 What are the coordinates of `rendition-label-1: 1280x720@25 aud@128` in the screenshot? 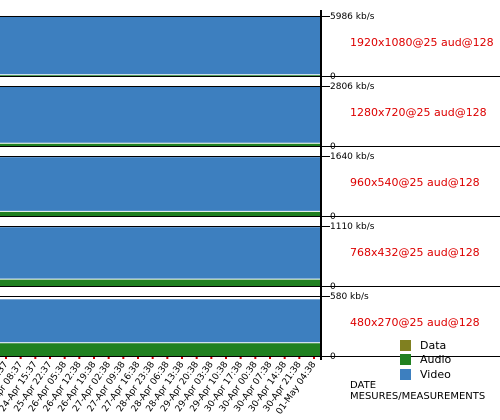 It's located at (418, 112).